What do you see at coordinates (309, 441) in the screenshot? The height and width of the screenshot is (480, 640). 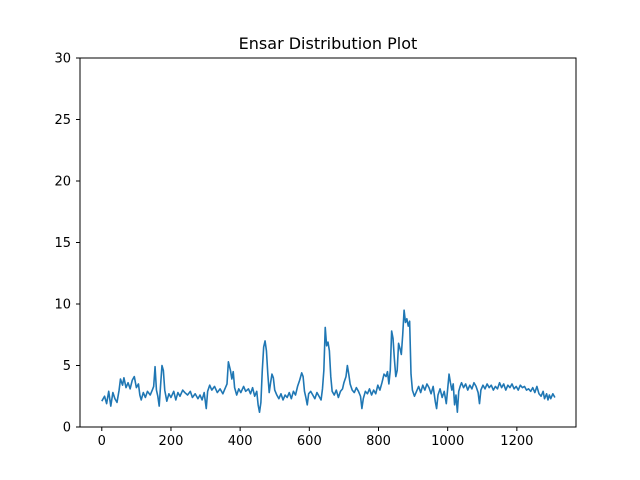 I see `x-tick-label: 600` at bounding box center [309, 441].